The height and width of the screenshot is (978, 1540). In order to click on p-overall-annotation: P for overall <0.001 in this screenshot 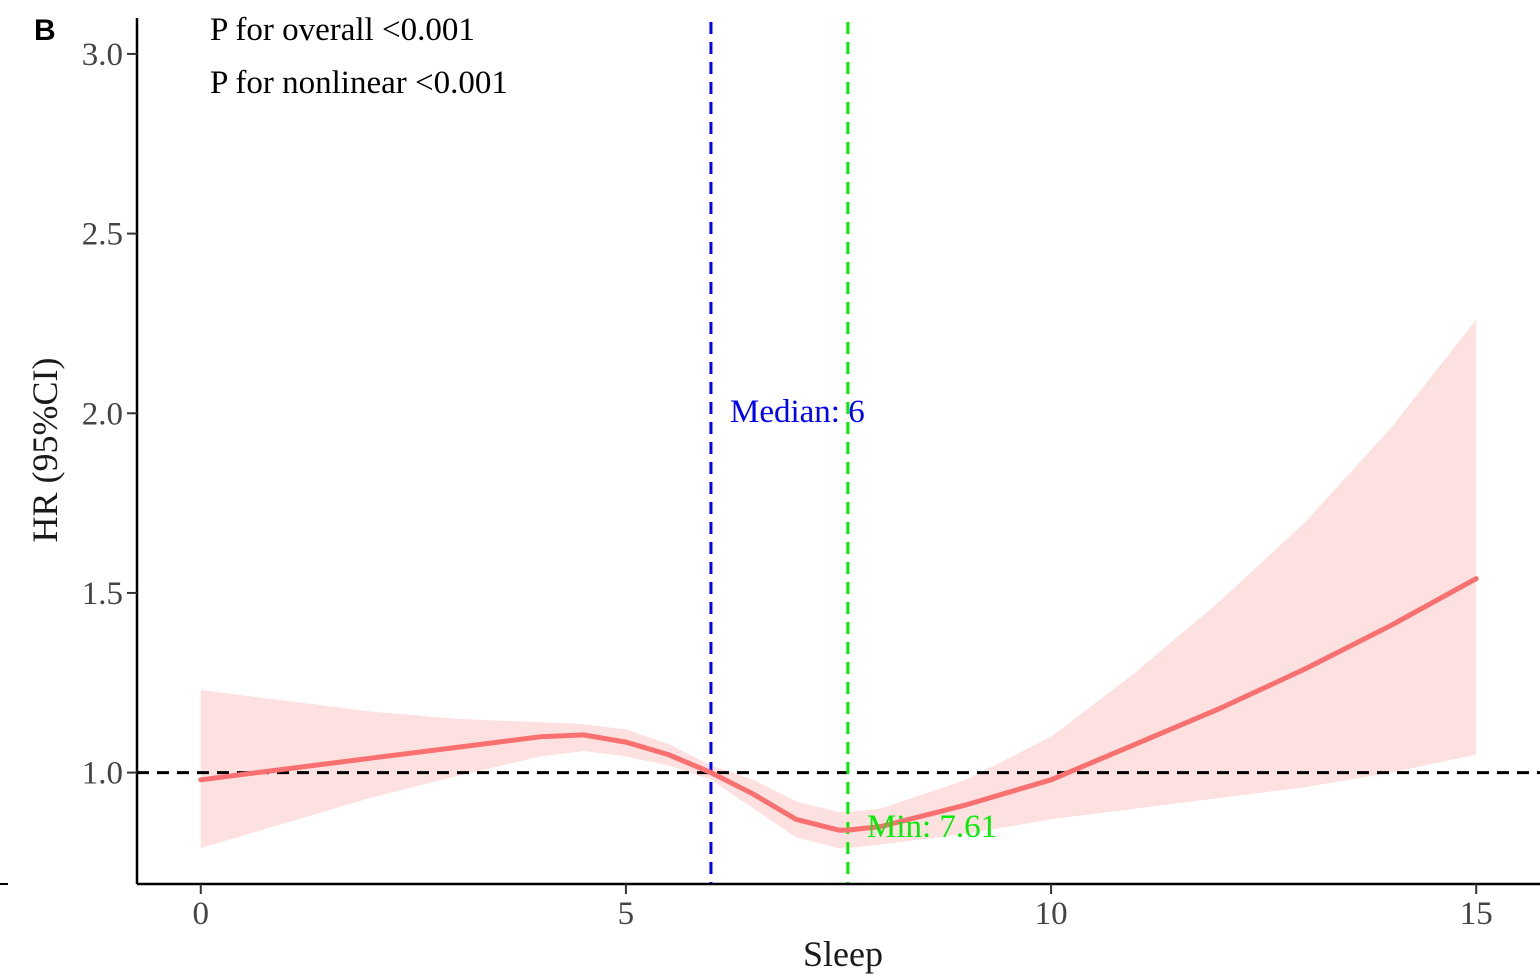, I will do `click(342, 30)`.